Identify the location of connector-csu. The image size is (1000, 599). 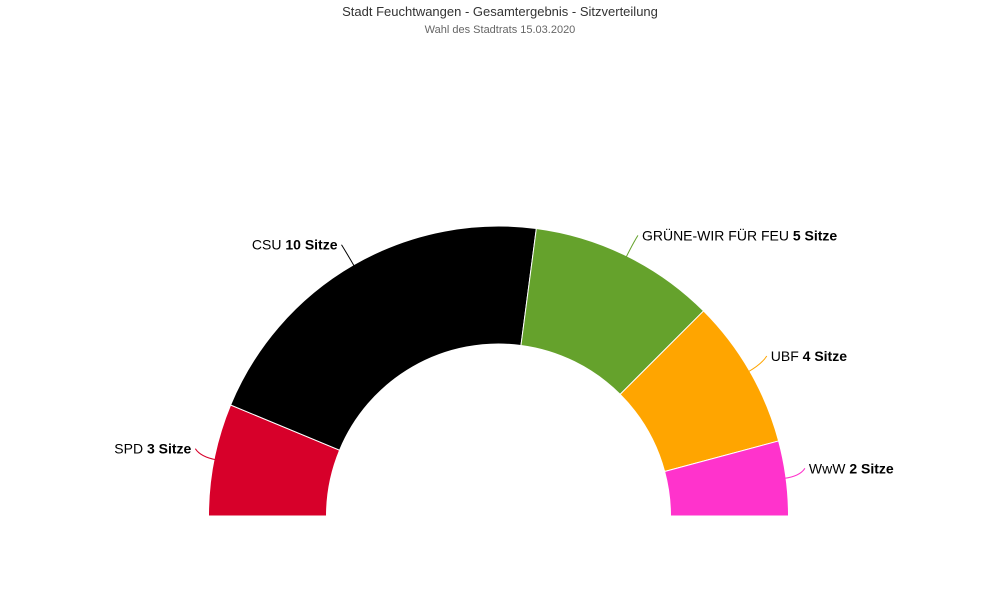
(348, 255).